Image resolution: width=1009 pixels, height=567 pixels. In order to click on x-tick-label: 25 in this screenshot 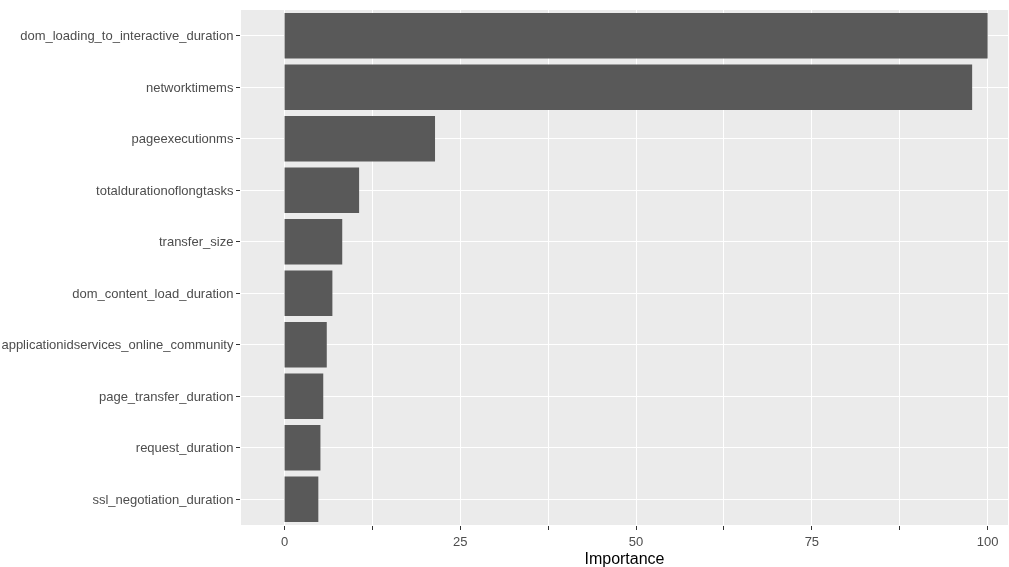, I will do `click(460, 541)`.